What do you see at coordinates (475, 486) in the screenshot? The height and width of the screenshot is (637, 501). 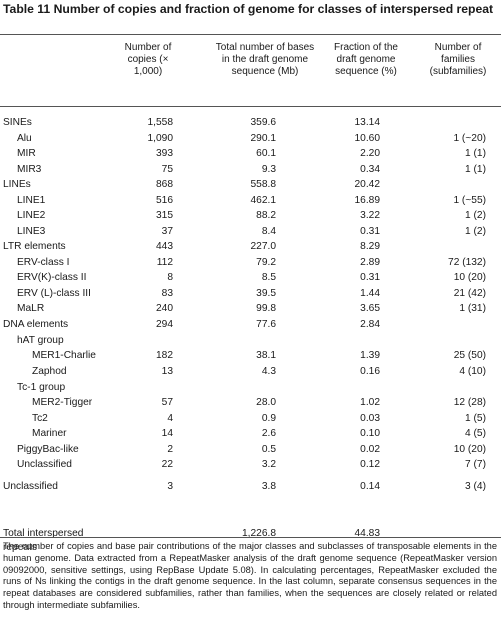 I see `cell-families: 3 (4)` at bounding box center [475, 486].